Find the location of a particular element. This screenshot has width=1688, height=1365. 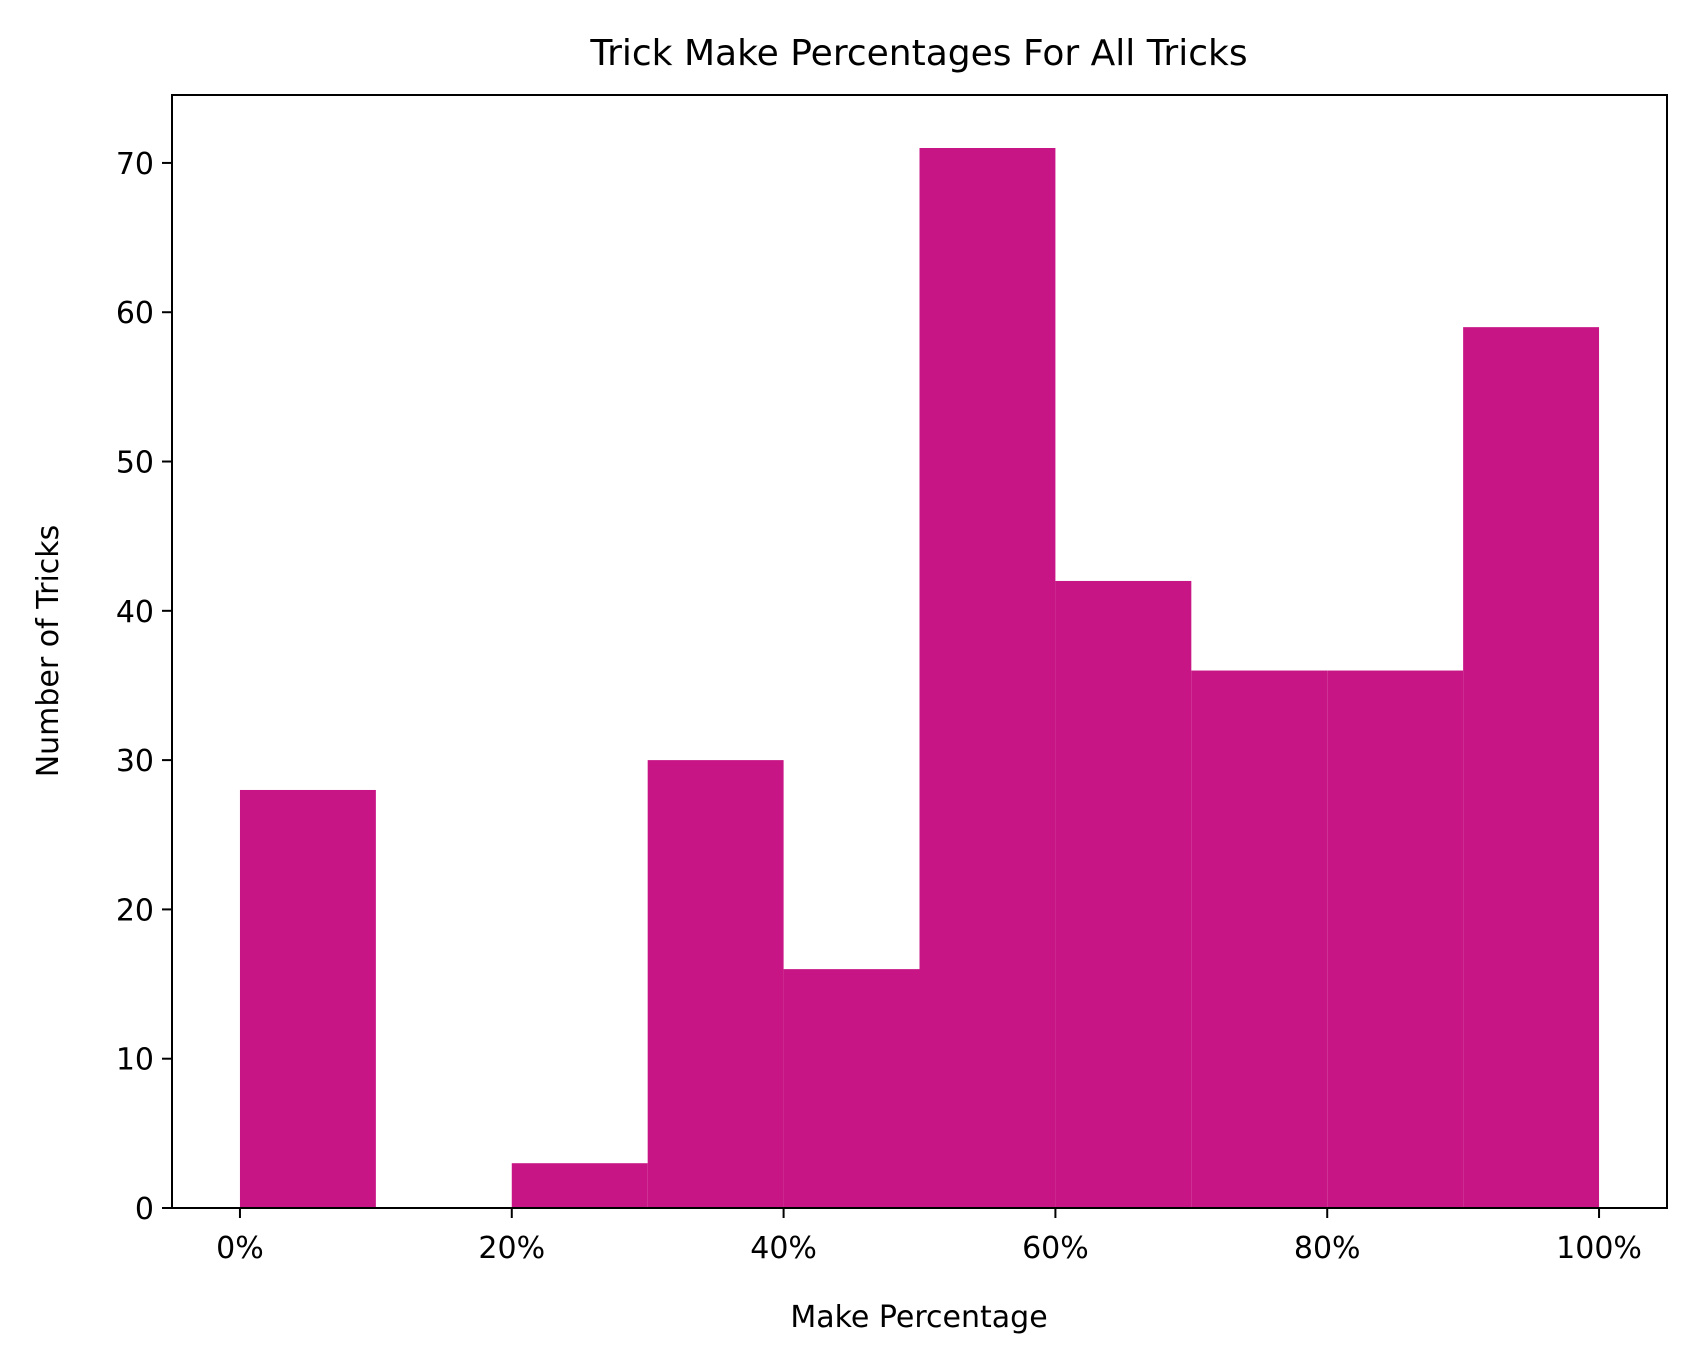

x-tick-label: 20% is located at coordinates (511, 1248).